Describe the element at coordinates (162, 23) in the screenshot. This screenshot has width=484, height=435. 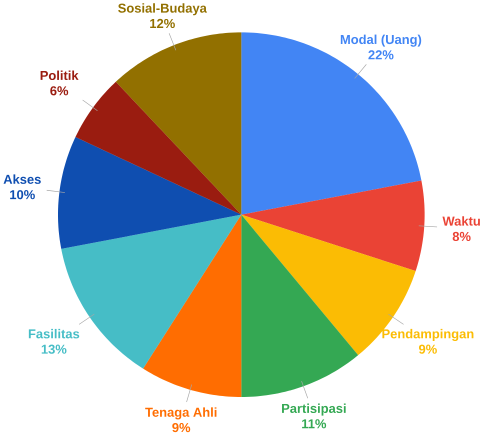
I see `data-label: 12%` at that location.